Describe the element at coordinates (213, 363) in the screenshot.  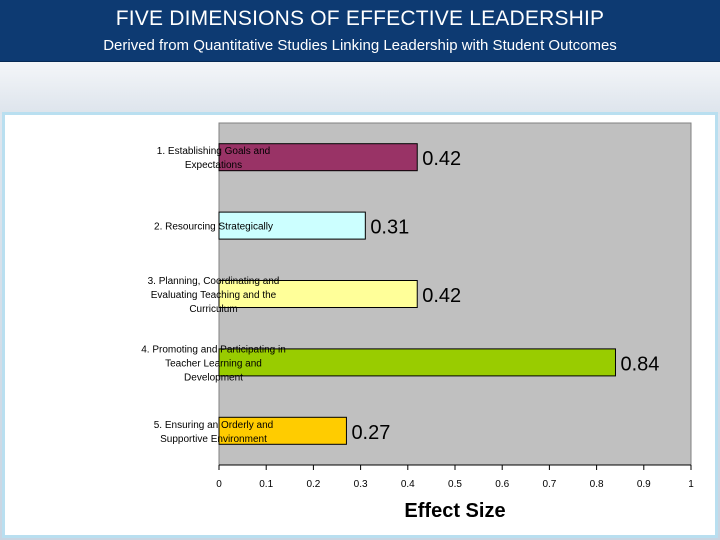
I see `category-label-4: Teacher Learning and` at that location.